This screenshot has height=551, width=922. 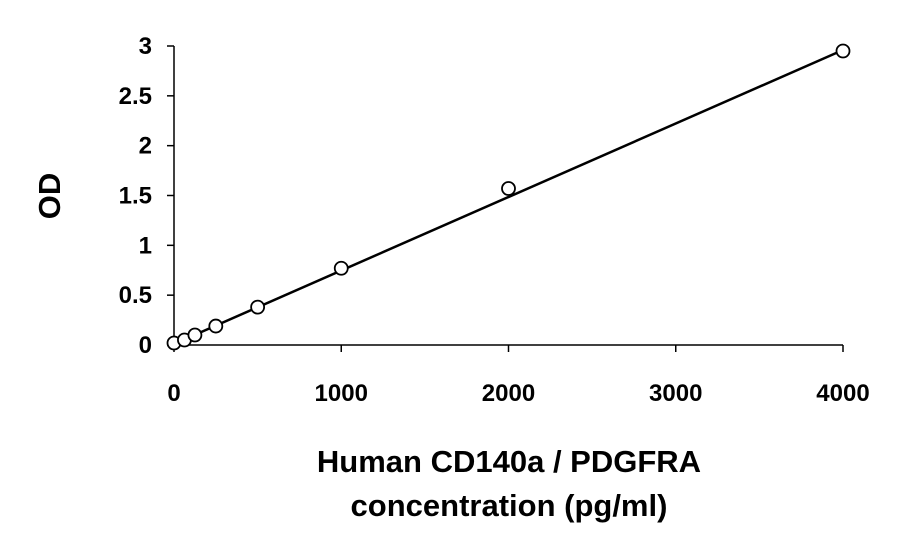 I want to click on x-axis-title-line-2: concentration (pg/ml), so click(x=509, y=505).